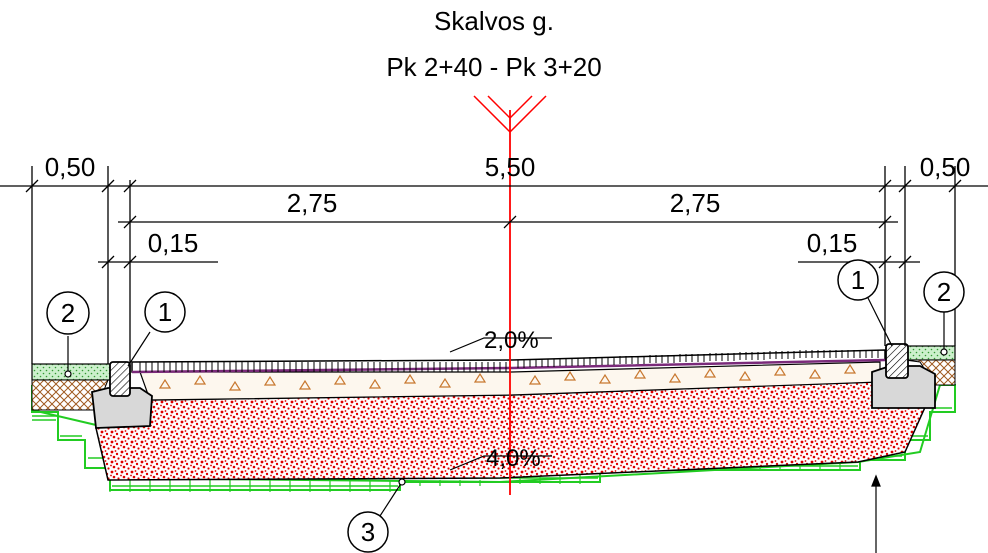  I want to click on street-title: Skalvos g., so click(494, 21).